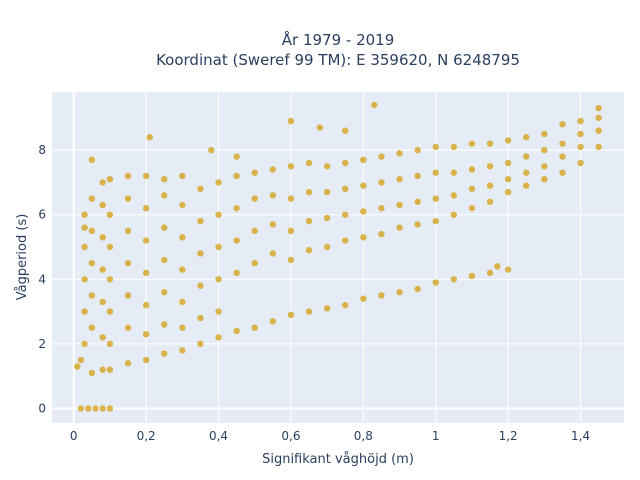  Describe the element at coordinates (146, 436) in the screenshot. I see `x-tick-label: 0,2` at that location.